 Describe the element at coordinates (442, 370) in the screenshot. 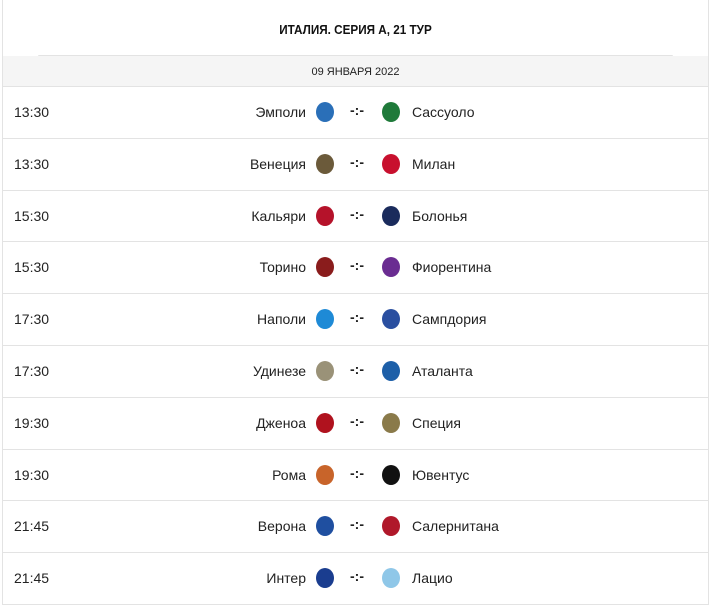

I see `away-team: Аталанта` at that location.